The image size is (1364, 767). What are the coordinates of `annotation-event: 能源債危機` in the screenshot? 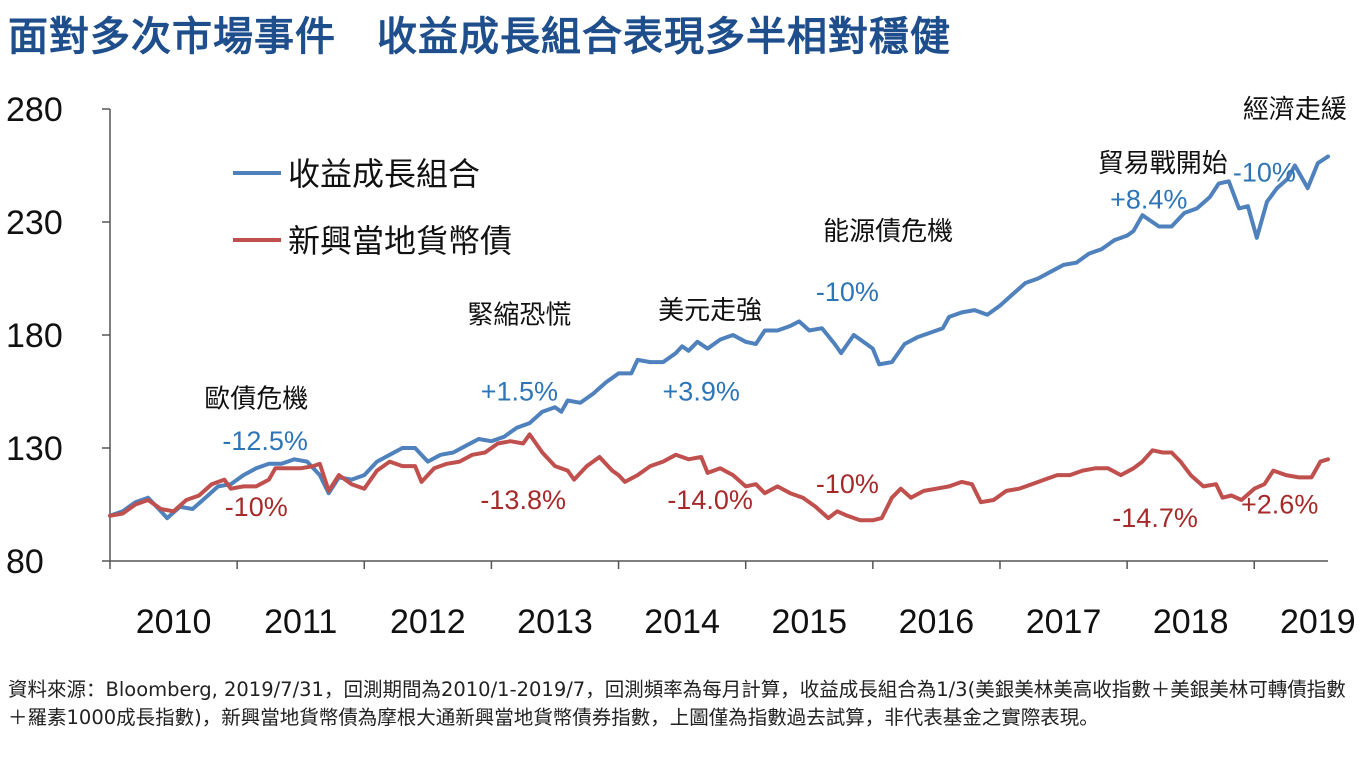 It's located at (888, 232).